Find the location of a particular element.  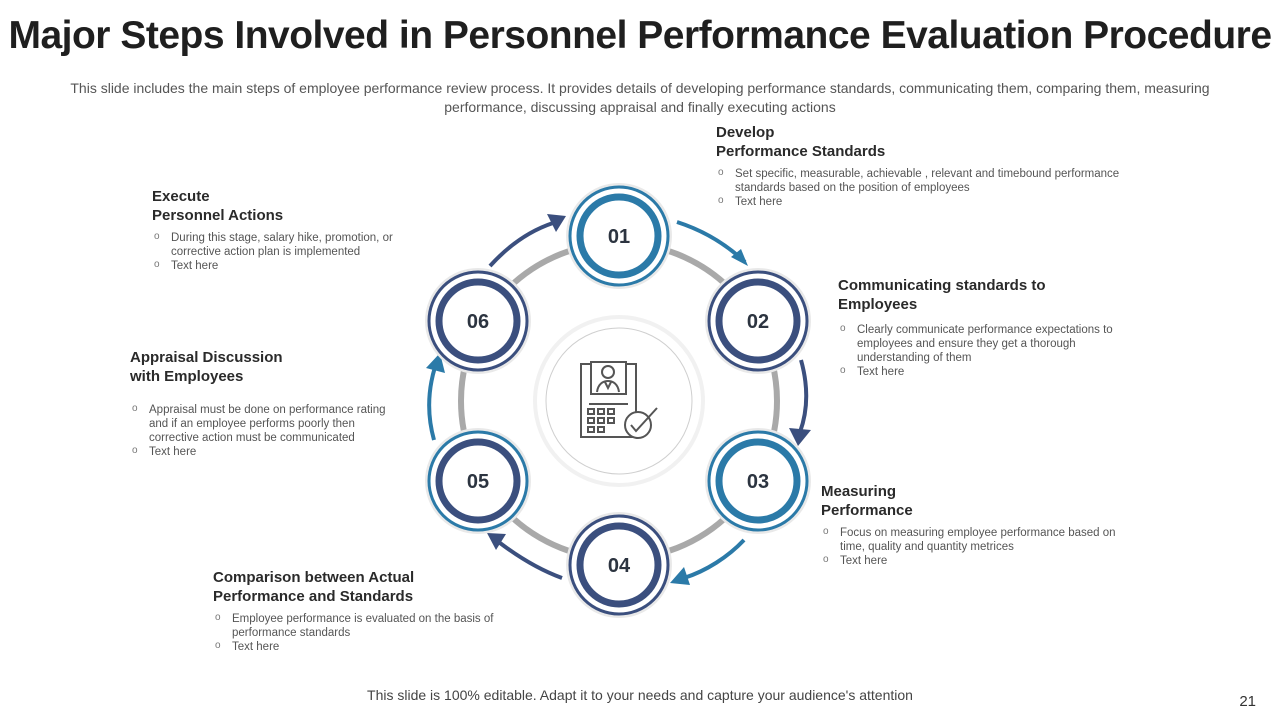

step-03-bullet-2: Text here is located at coordinates (981, 560).